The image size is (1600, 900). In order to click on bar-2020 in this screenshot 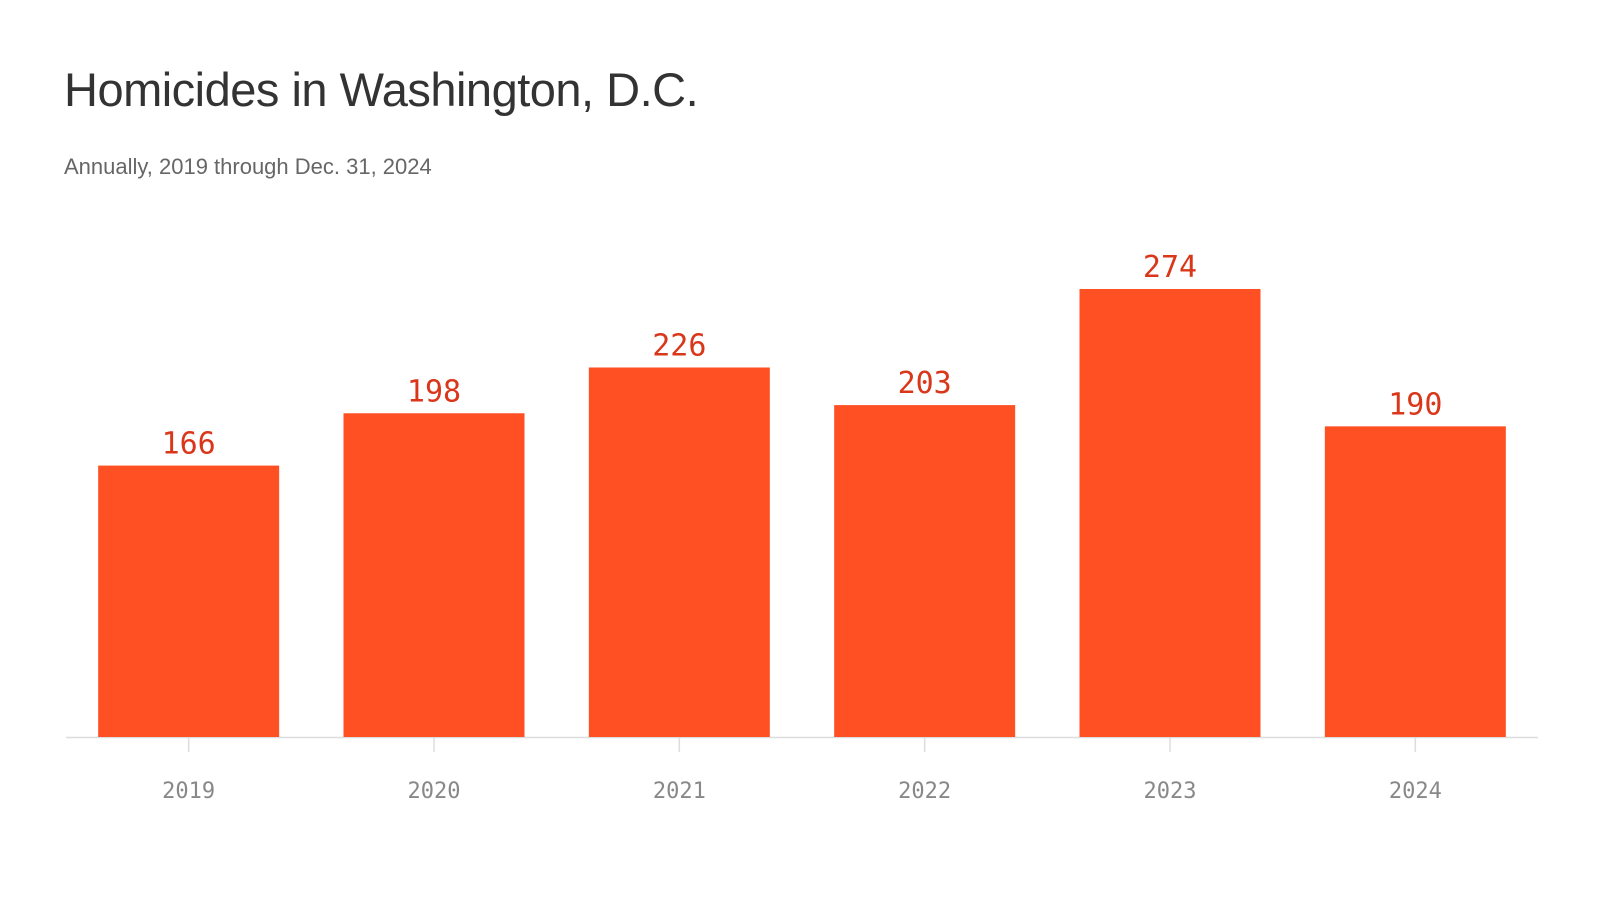, I will do `click(434, 575)`.